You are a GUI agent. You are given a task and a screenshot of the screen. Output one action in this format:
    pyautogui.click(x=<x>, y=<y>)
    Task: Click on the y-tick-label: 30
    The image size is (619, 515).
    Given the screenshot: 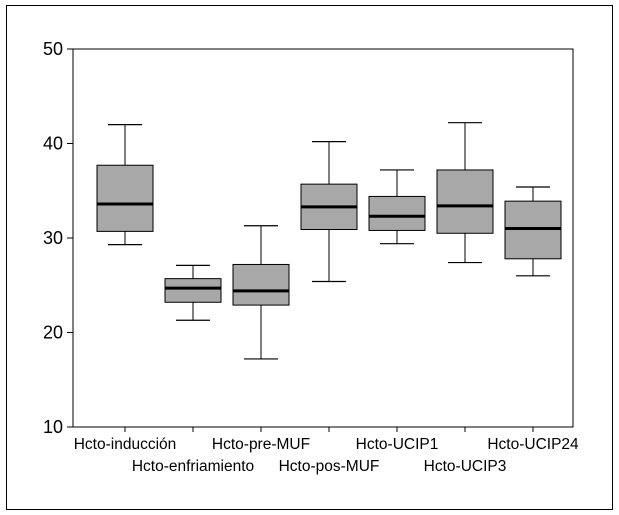 What is the action you would take?
    pyautogui.click(x=53, y=238)
    